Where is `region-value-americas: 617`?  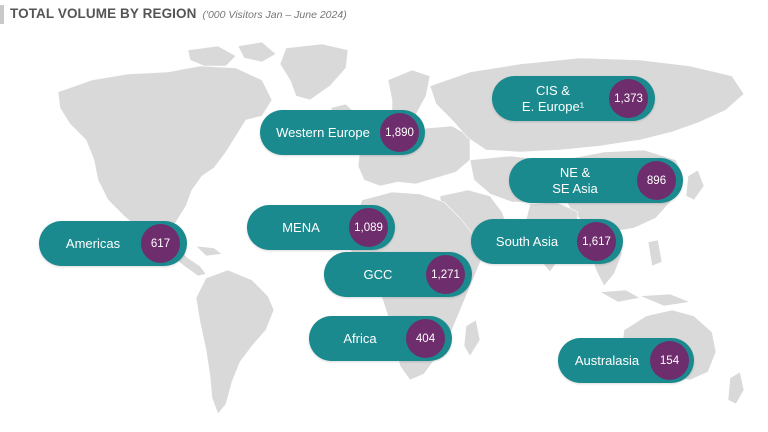
region-value-americas: 617 is located at coordinates (160, 243).